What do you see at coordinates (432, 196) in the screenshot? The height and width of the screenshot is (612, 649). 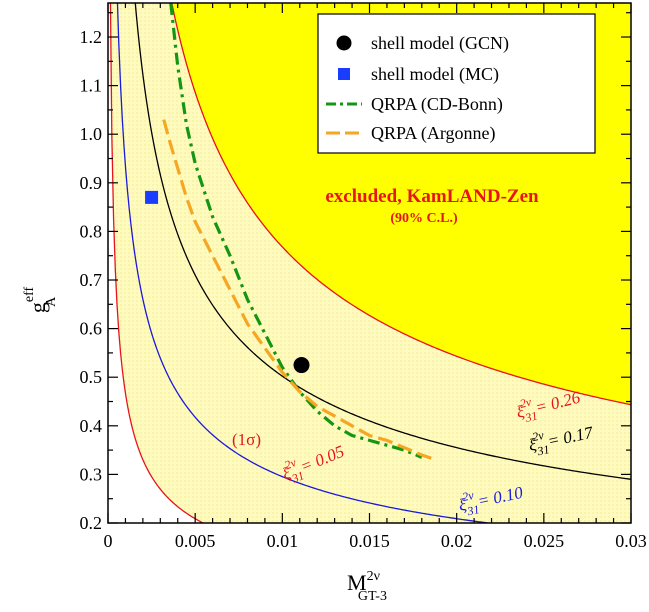 I see `excluded-title: excluded, KamLAND-Zen` at bounding box center [432, 196].